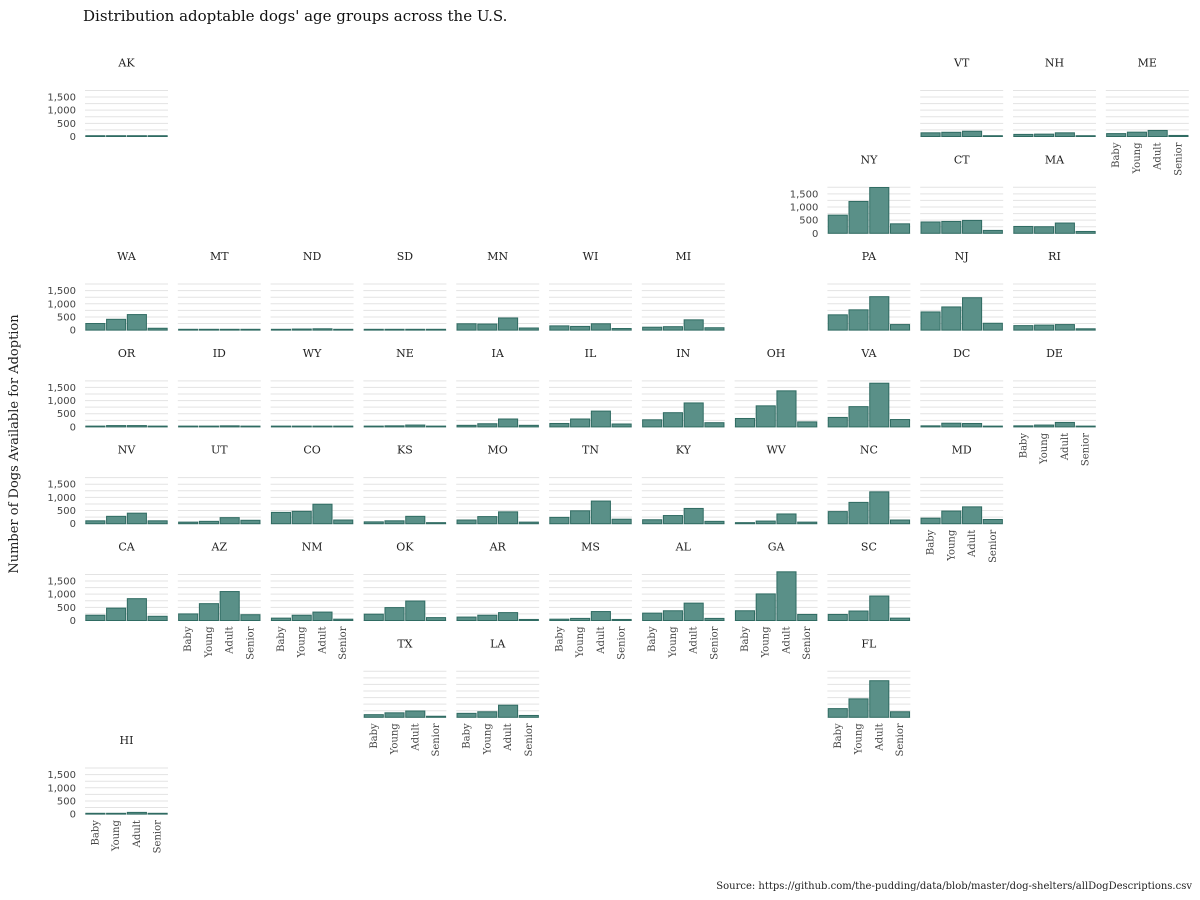  What do you see at coordinates (962, 503) in the screenshot?
I see `panel-md: MD Baby Young Adult Senior` at bounding box center [962, 503].